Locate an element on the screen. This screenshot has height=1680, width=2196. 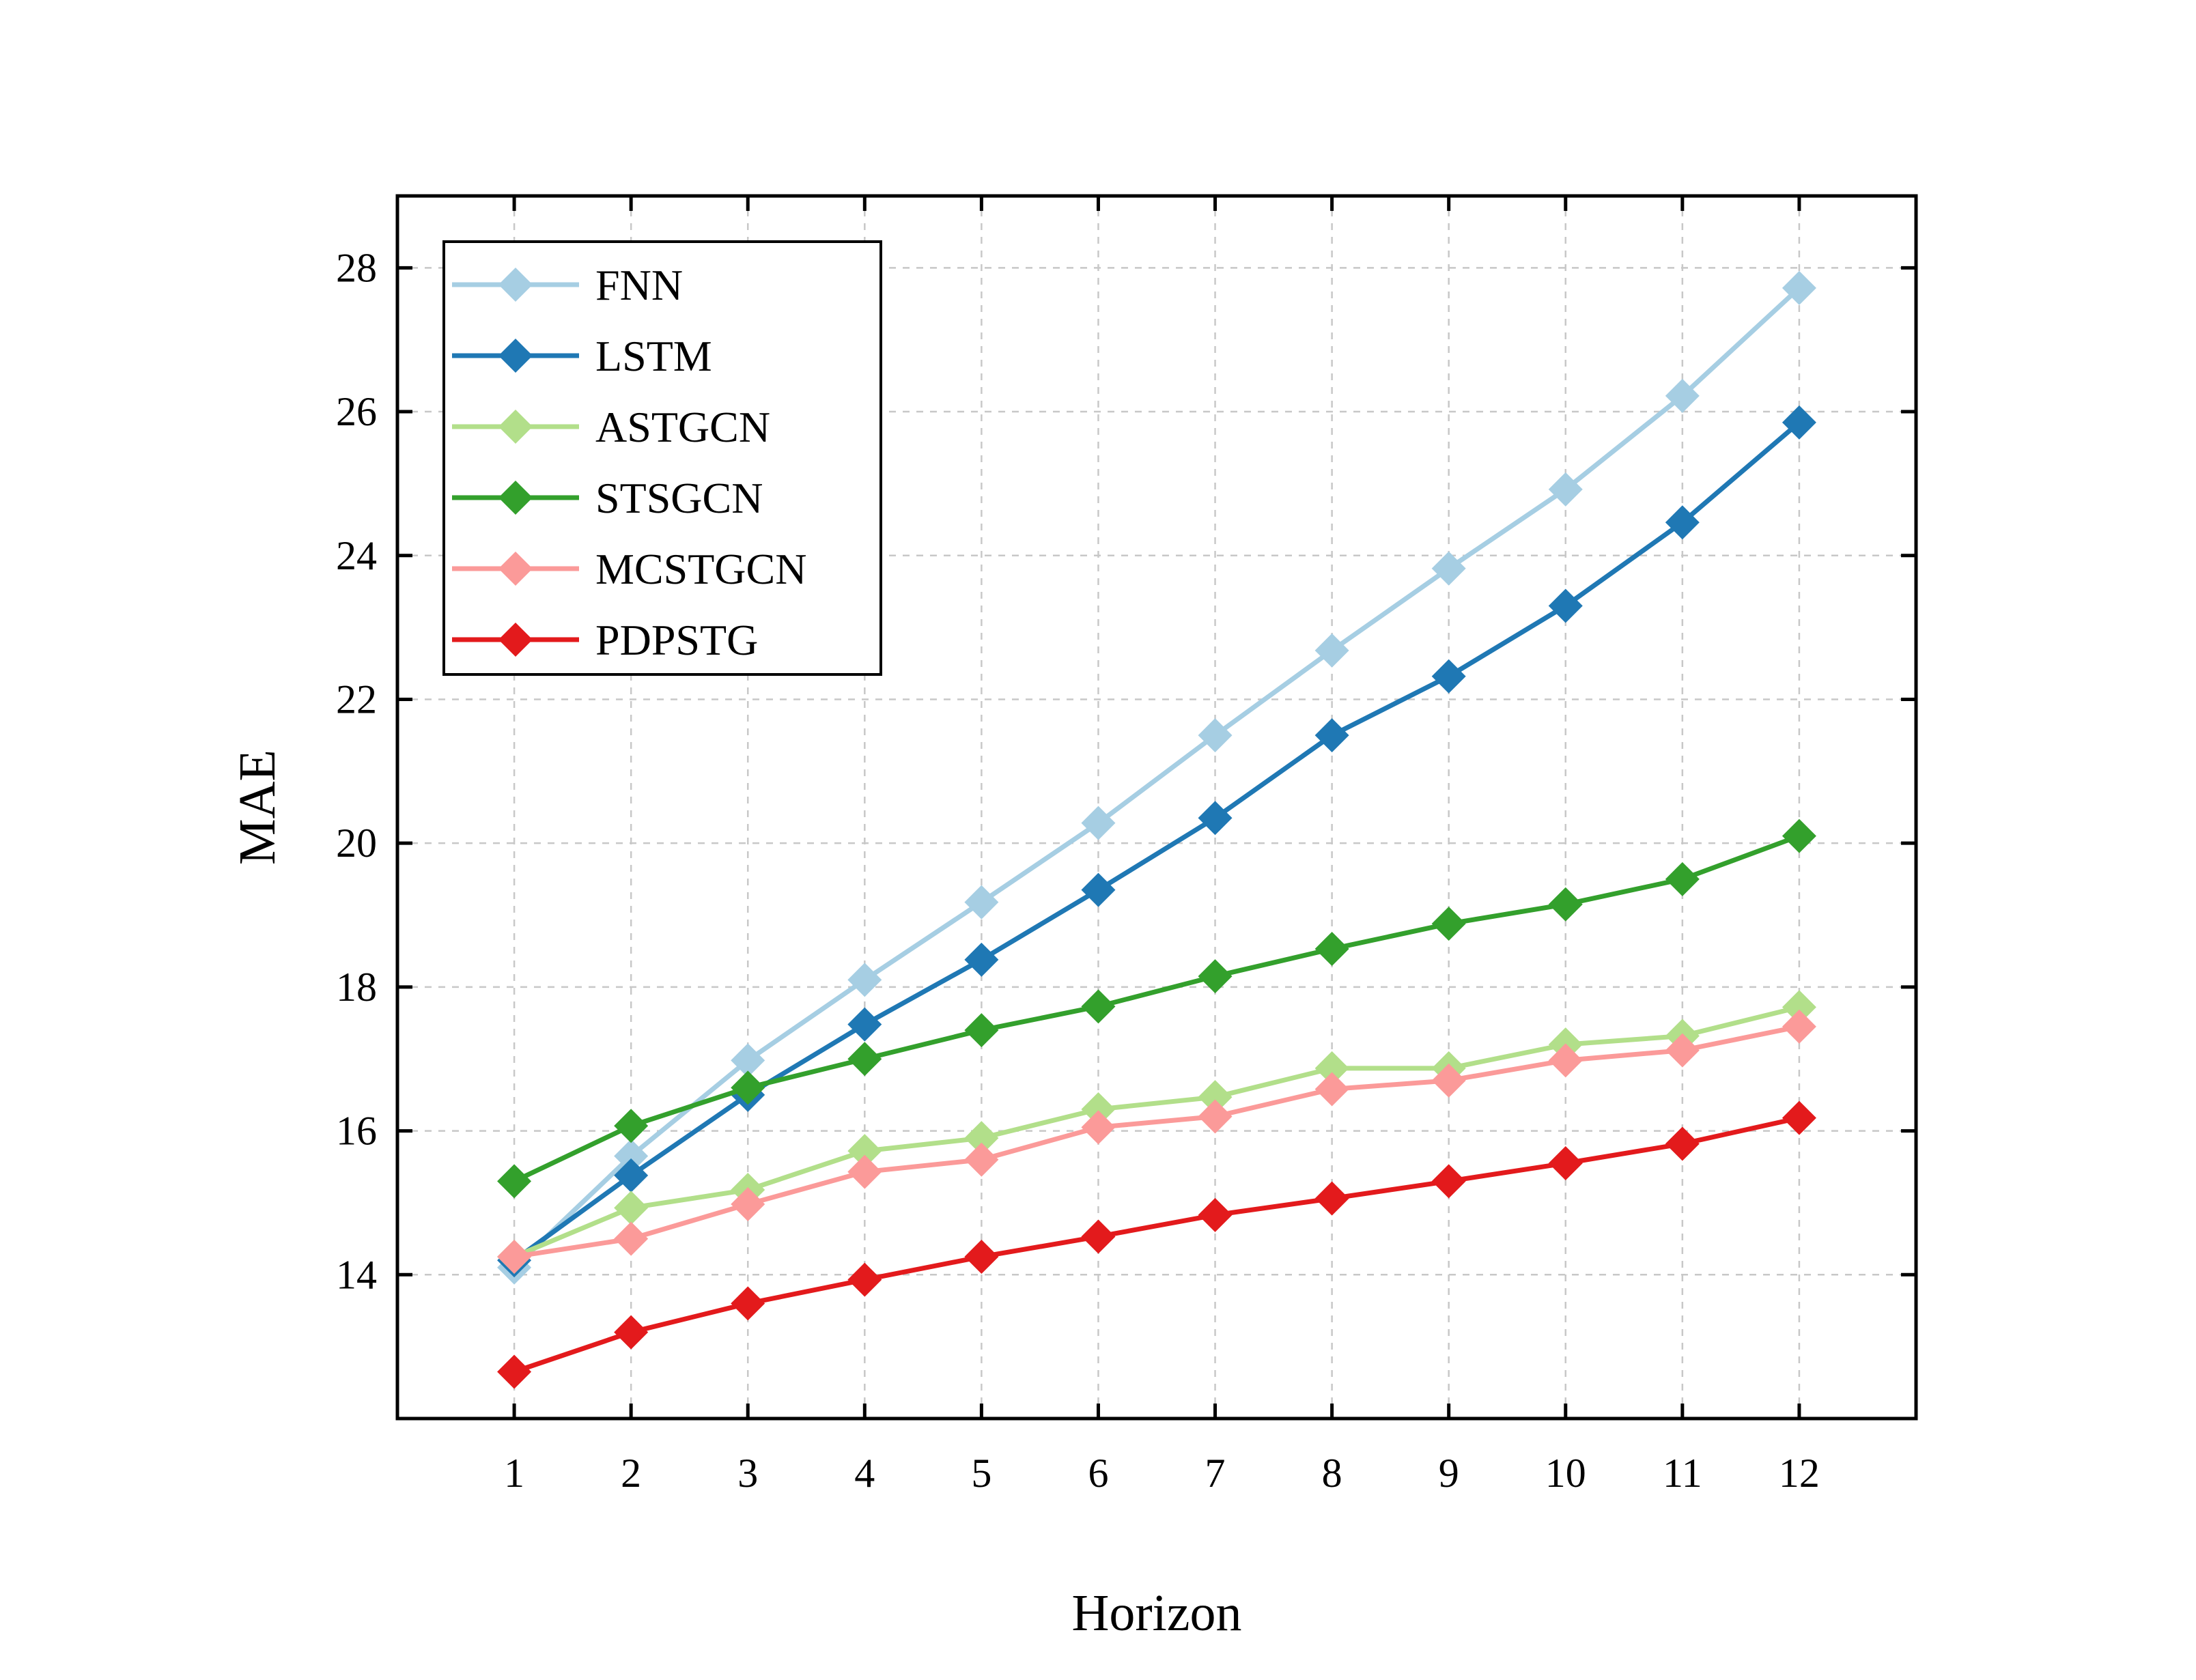
y-axis-label: MAE is located at coordinates (257, 807).